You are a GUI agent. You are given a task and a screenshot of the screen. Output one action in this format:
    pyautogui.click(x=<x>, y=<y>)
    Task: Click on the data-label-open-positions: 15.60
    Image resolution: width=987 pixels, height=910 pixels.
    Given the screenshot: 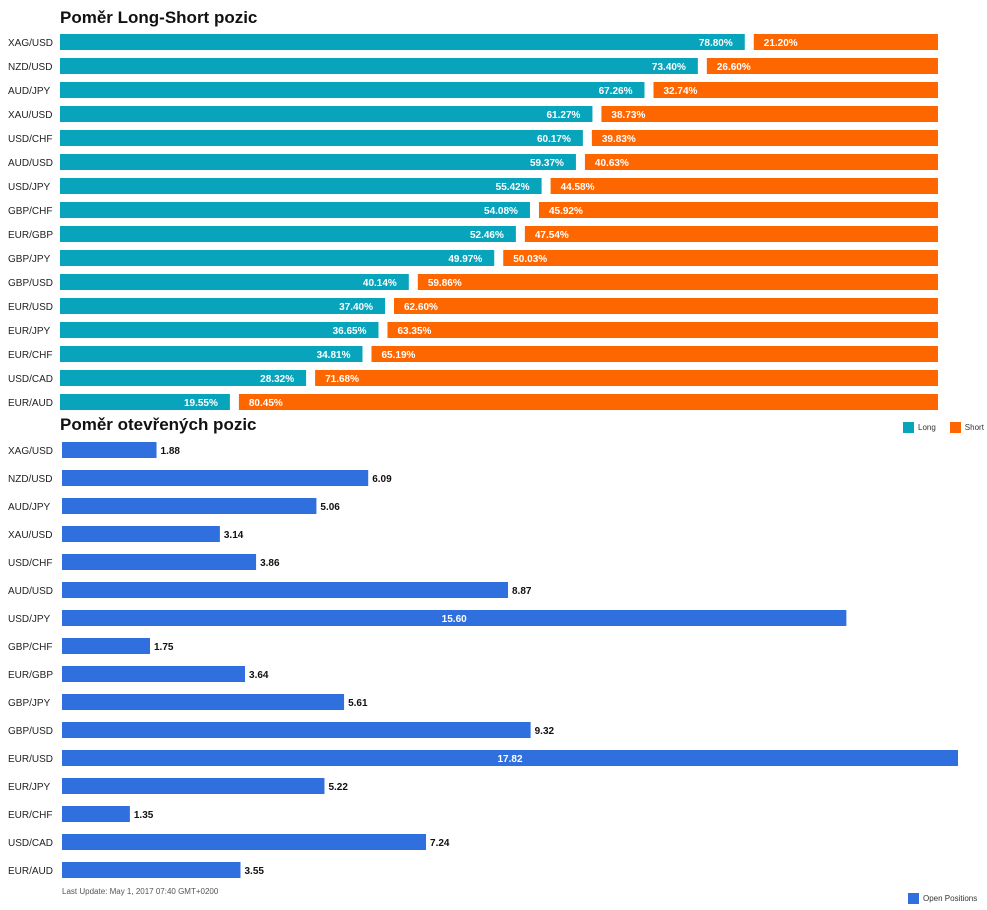 What is the action you would take?
    pyautogui.click(x=454, y=619)
    